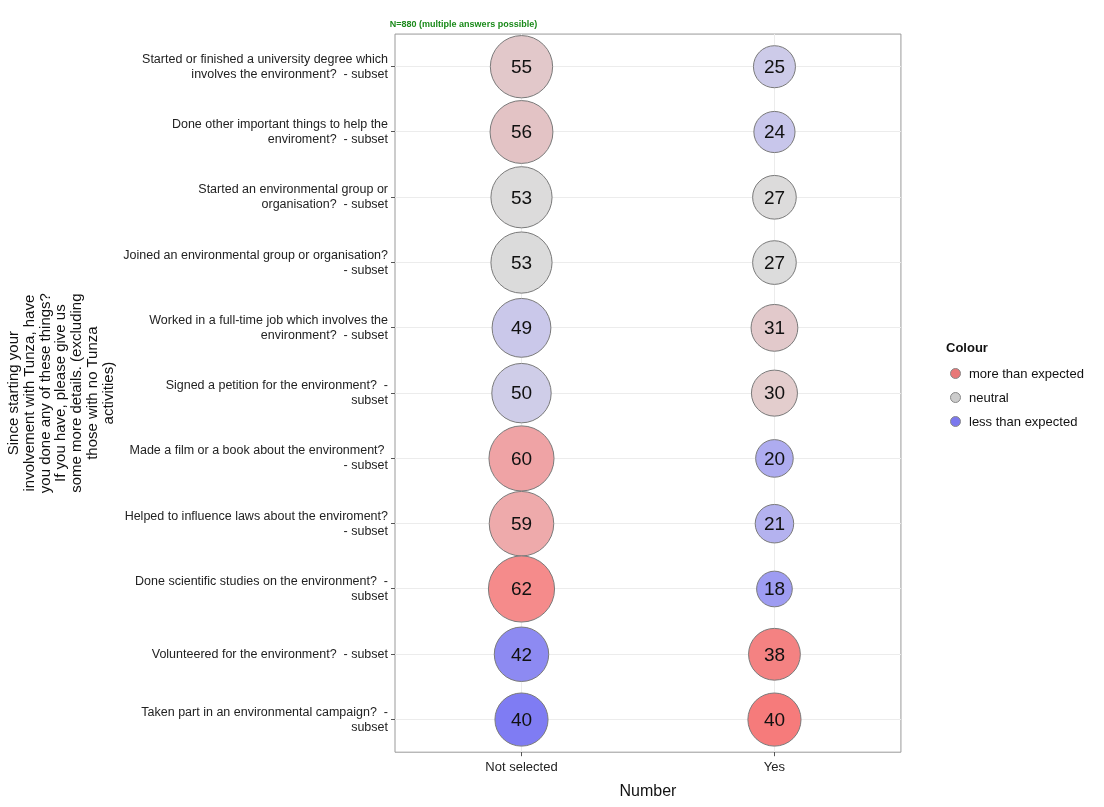 This screenshot has height=807, width=1104. What do you see at coordinates (774, 132) in the screenshot?
I see `data-label: 24` at bounding box center [774, 132].